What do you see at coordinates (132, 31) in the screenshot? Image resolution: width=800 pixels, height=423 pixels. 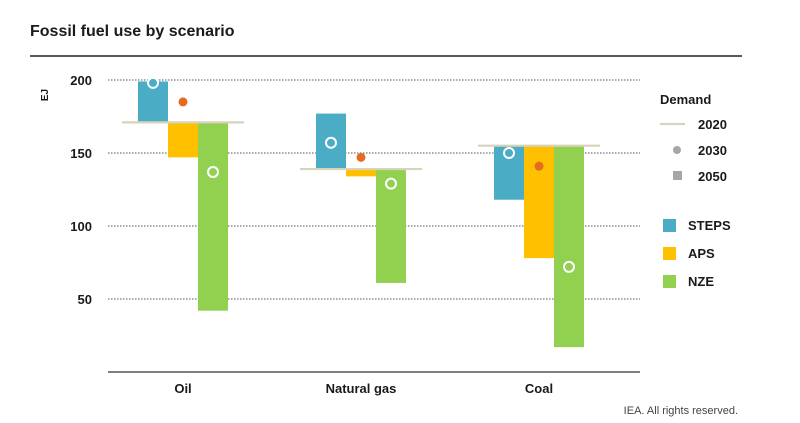 I see `chart-title: Fossil fuel use by scenario` at bounding box center [132, 31].